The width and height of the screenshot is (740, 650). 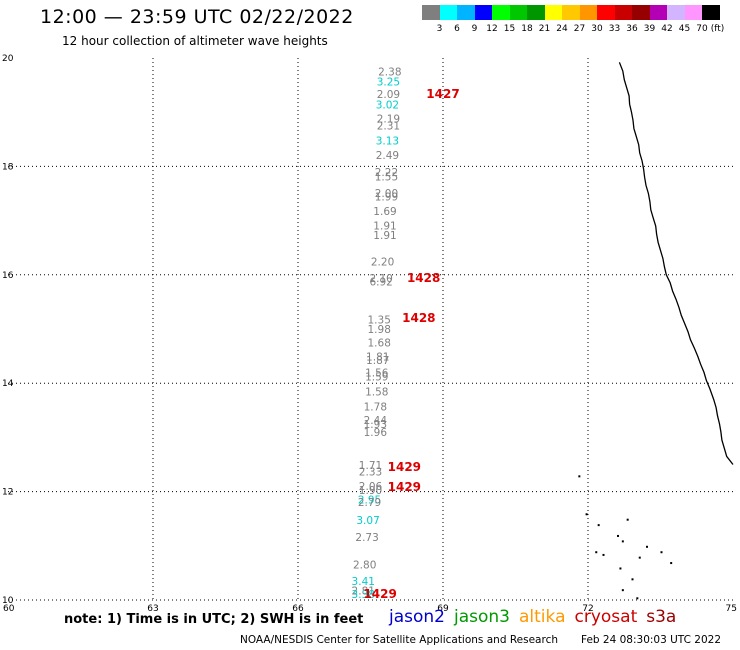 I want to click on color-scale-label: 24, so click(x=562, y=29).